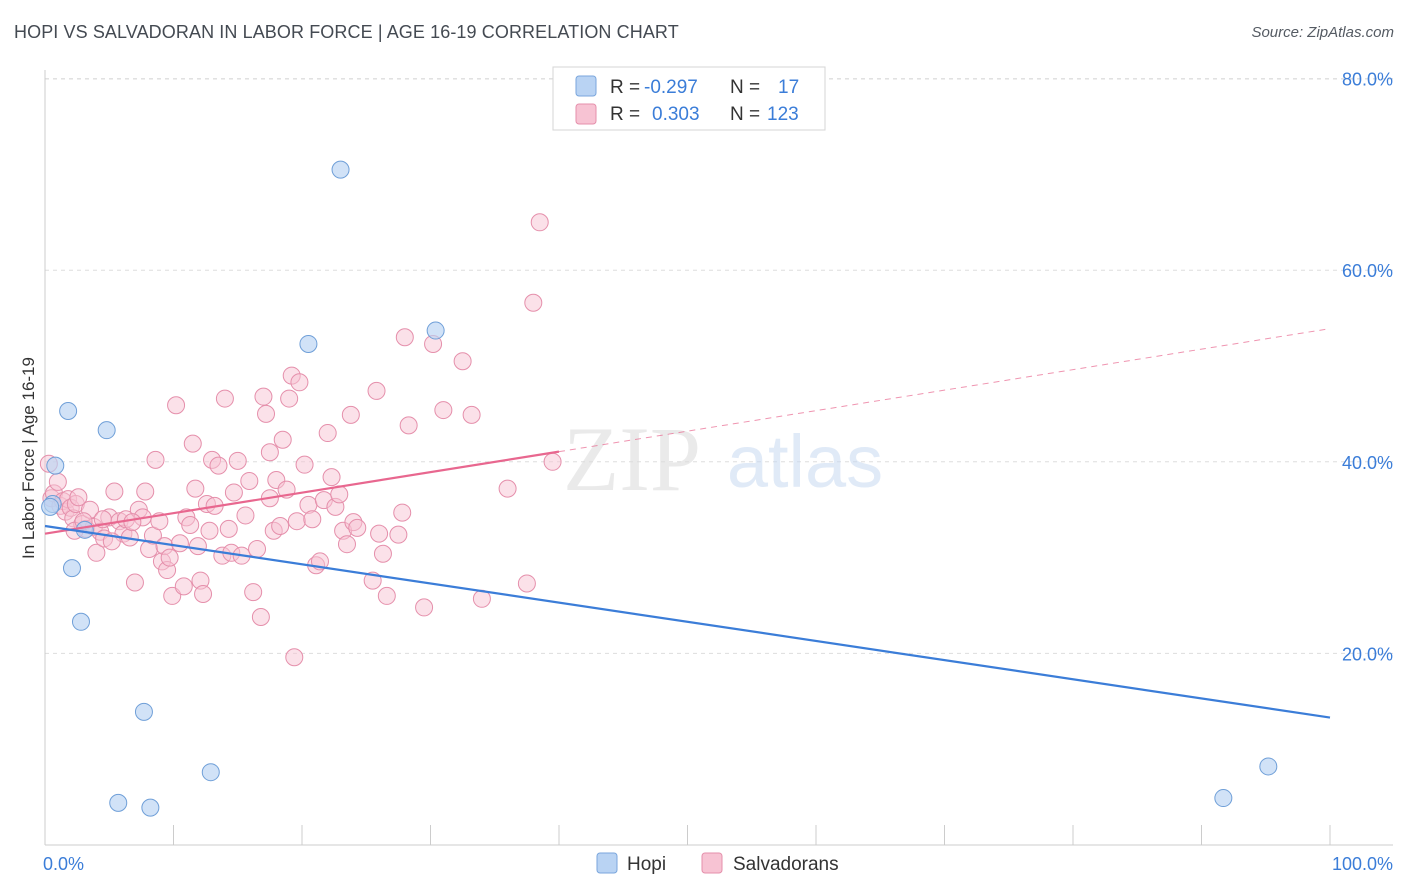  Describe the element at coordinates (625, 114) in the screenshot. I see `salvadoran-r-label: R =` at that location.